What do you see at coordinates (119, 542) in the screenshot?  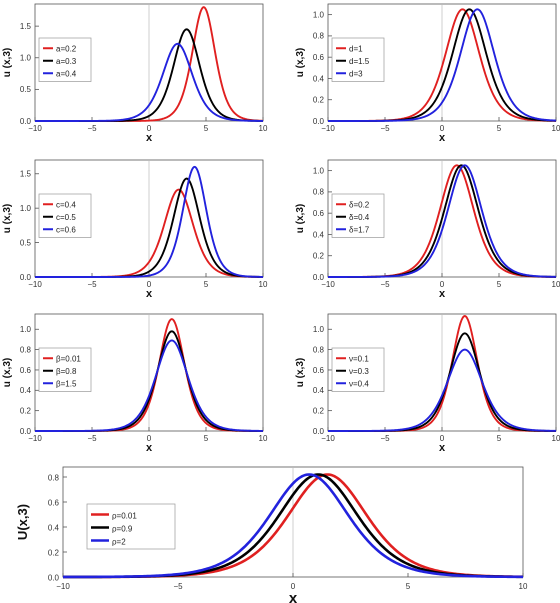 I see `legend-entry: ρ=2` at bounding box center [119, 542].